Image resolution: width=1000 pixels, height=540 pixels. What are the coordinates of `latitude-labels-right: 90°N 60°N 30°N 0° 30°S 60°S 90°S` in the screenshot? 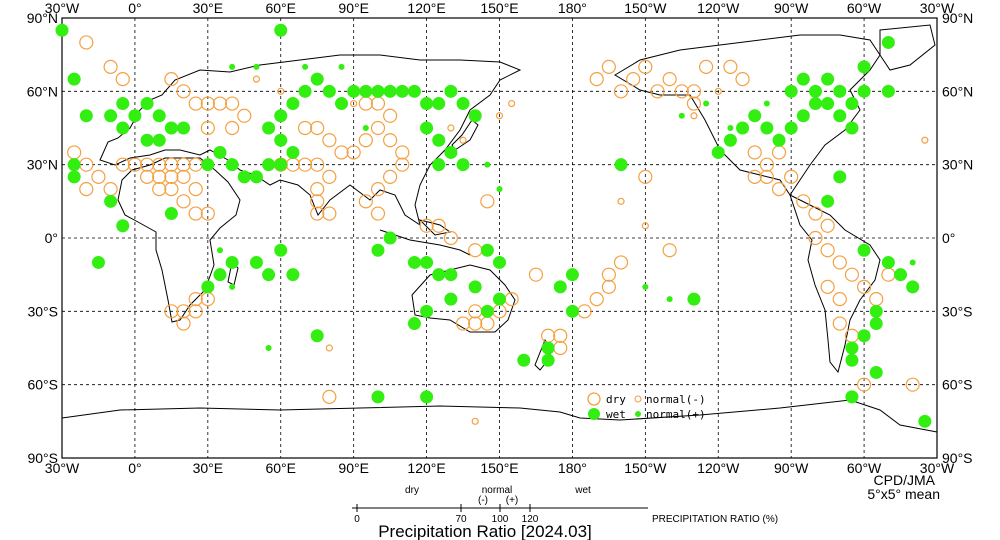 It's located at (957, 238).